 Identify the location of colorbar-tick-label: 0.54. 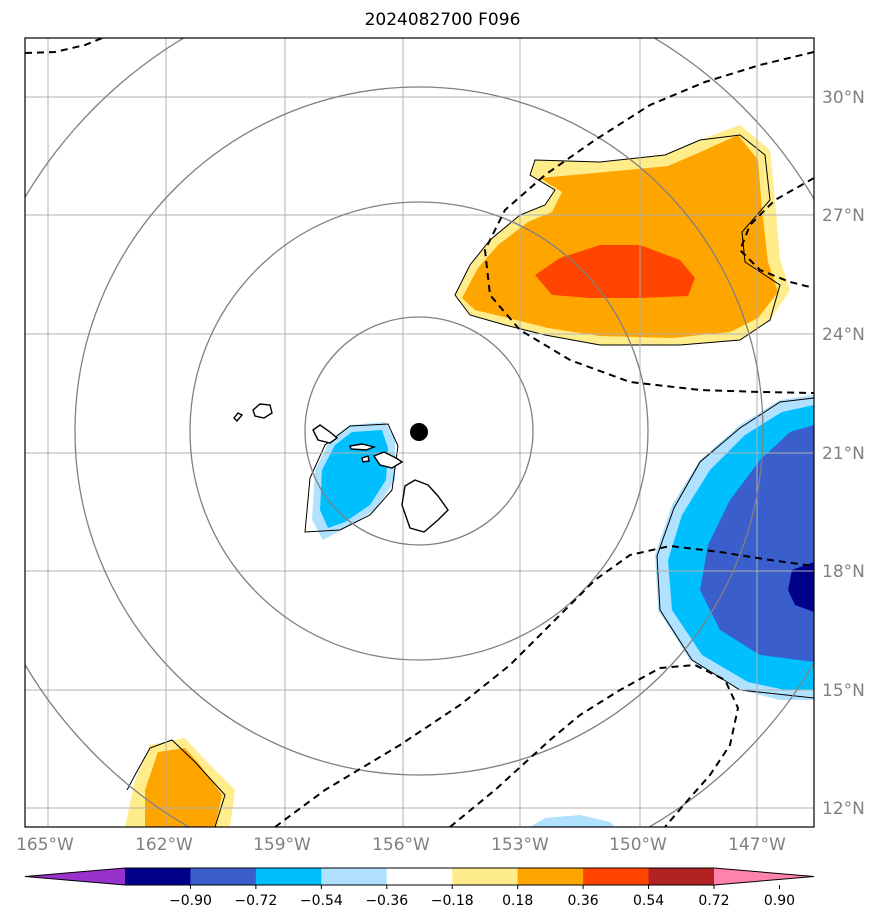
(648, 901).